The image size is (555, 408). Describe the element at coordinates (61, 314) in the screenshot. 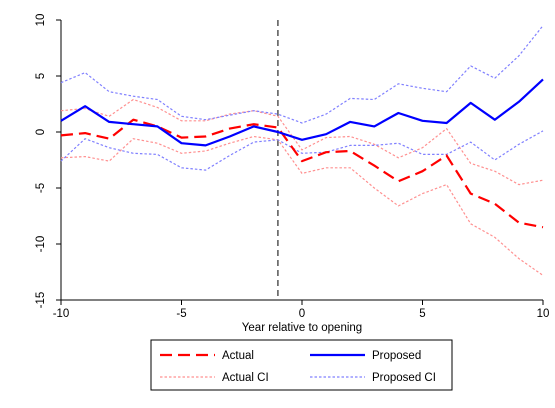

I see `x-tick-label: -10` at that location.